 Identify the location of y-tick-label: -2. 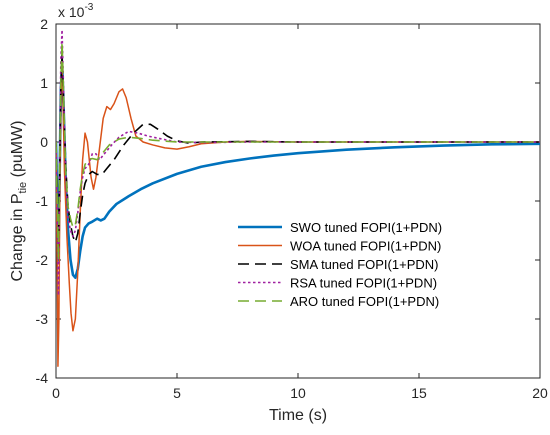
(42, 260).